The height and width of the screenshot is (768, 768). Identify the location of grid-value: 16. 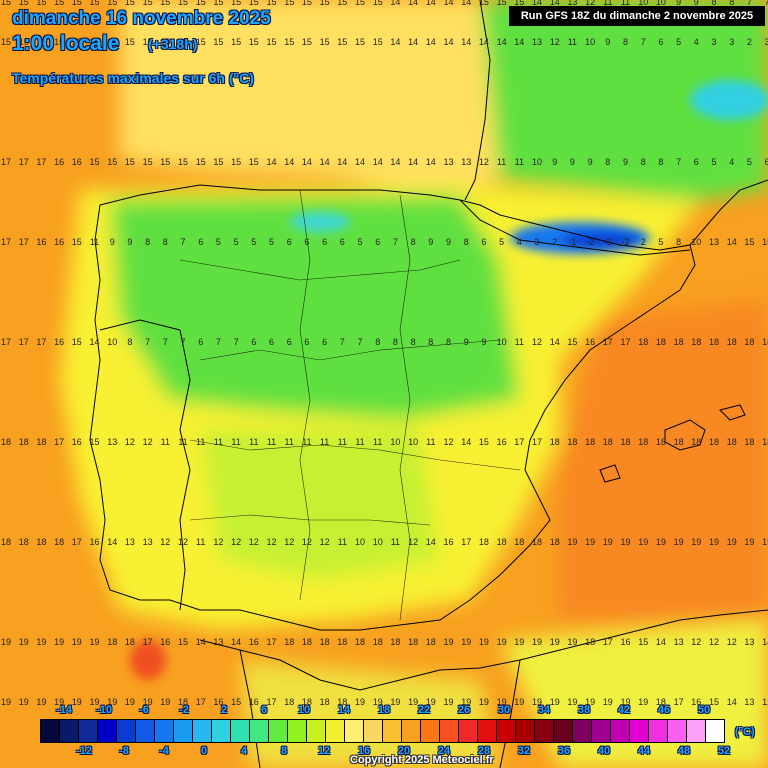
(696, 702).